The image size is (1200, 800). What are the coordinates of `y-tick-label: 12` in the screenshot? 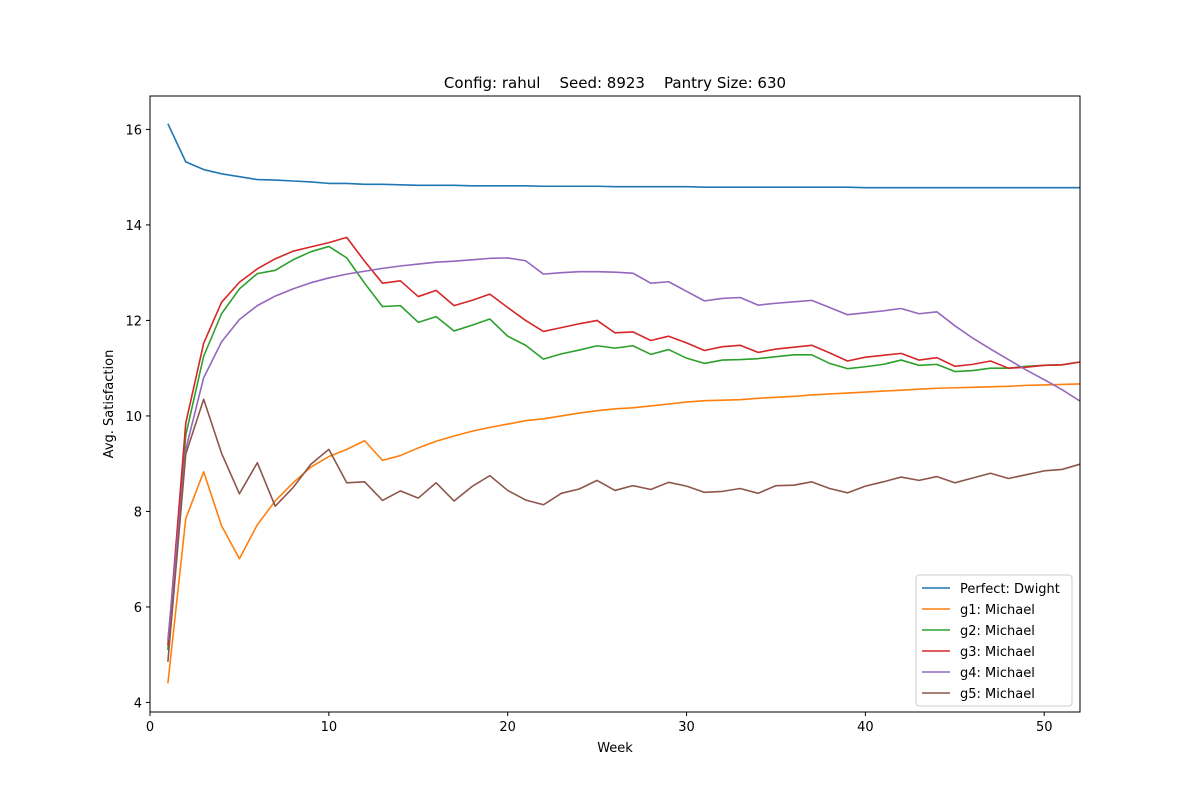 It's located at (133, 321).